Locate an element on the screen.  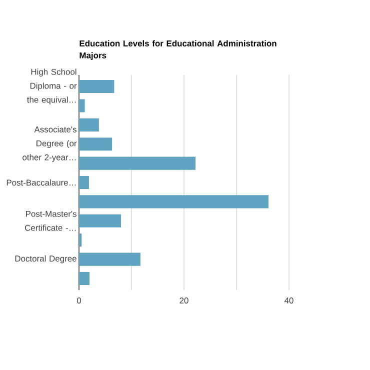
x-tick-label: 20 is located at coordinates (184, 301).